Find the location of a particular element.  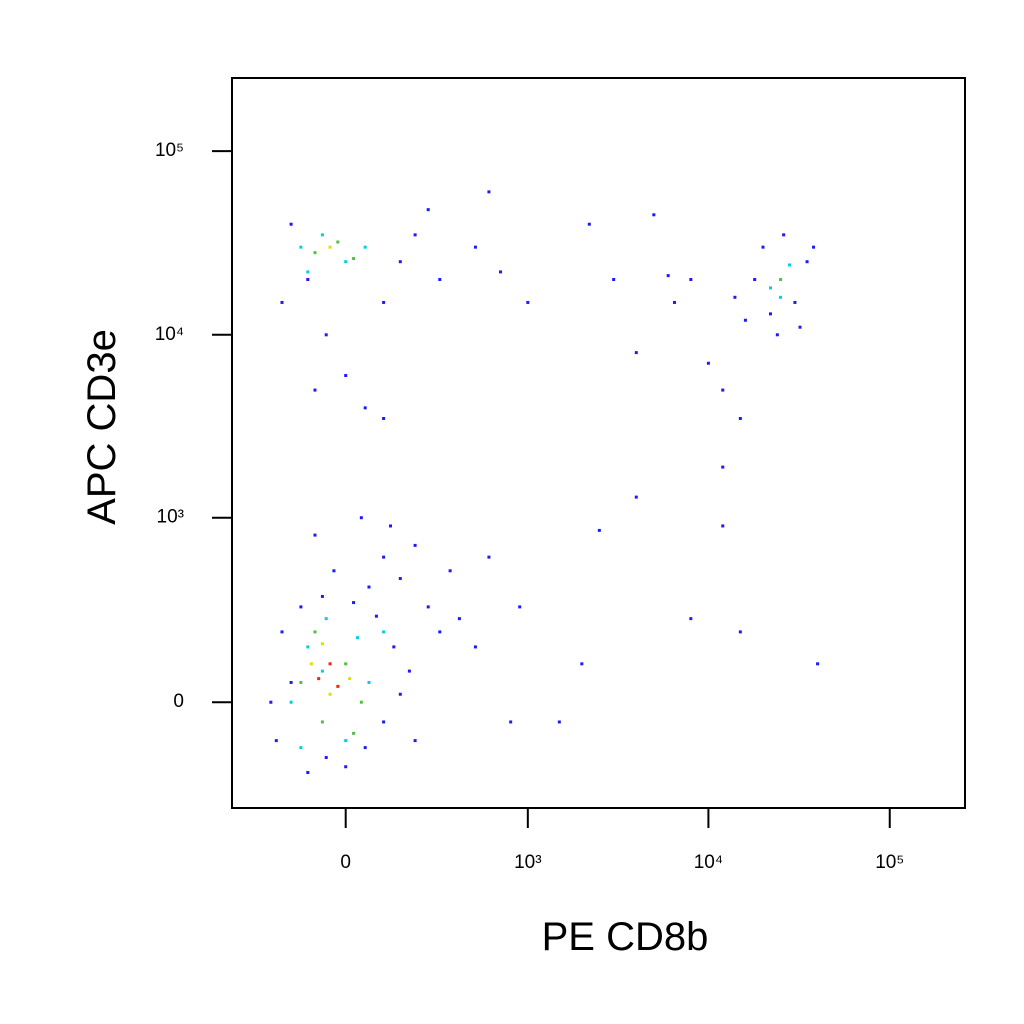

y-tick-label: 0 is located at coordinates (178, 701).